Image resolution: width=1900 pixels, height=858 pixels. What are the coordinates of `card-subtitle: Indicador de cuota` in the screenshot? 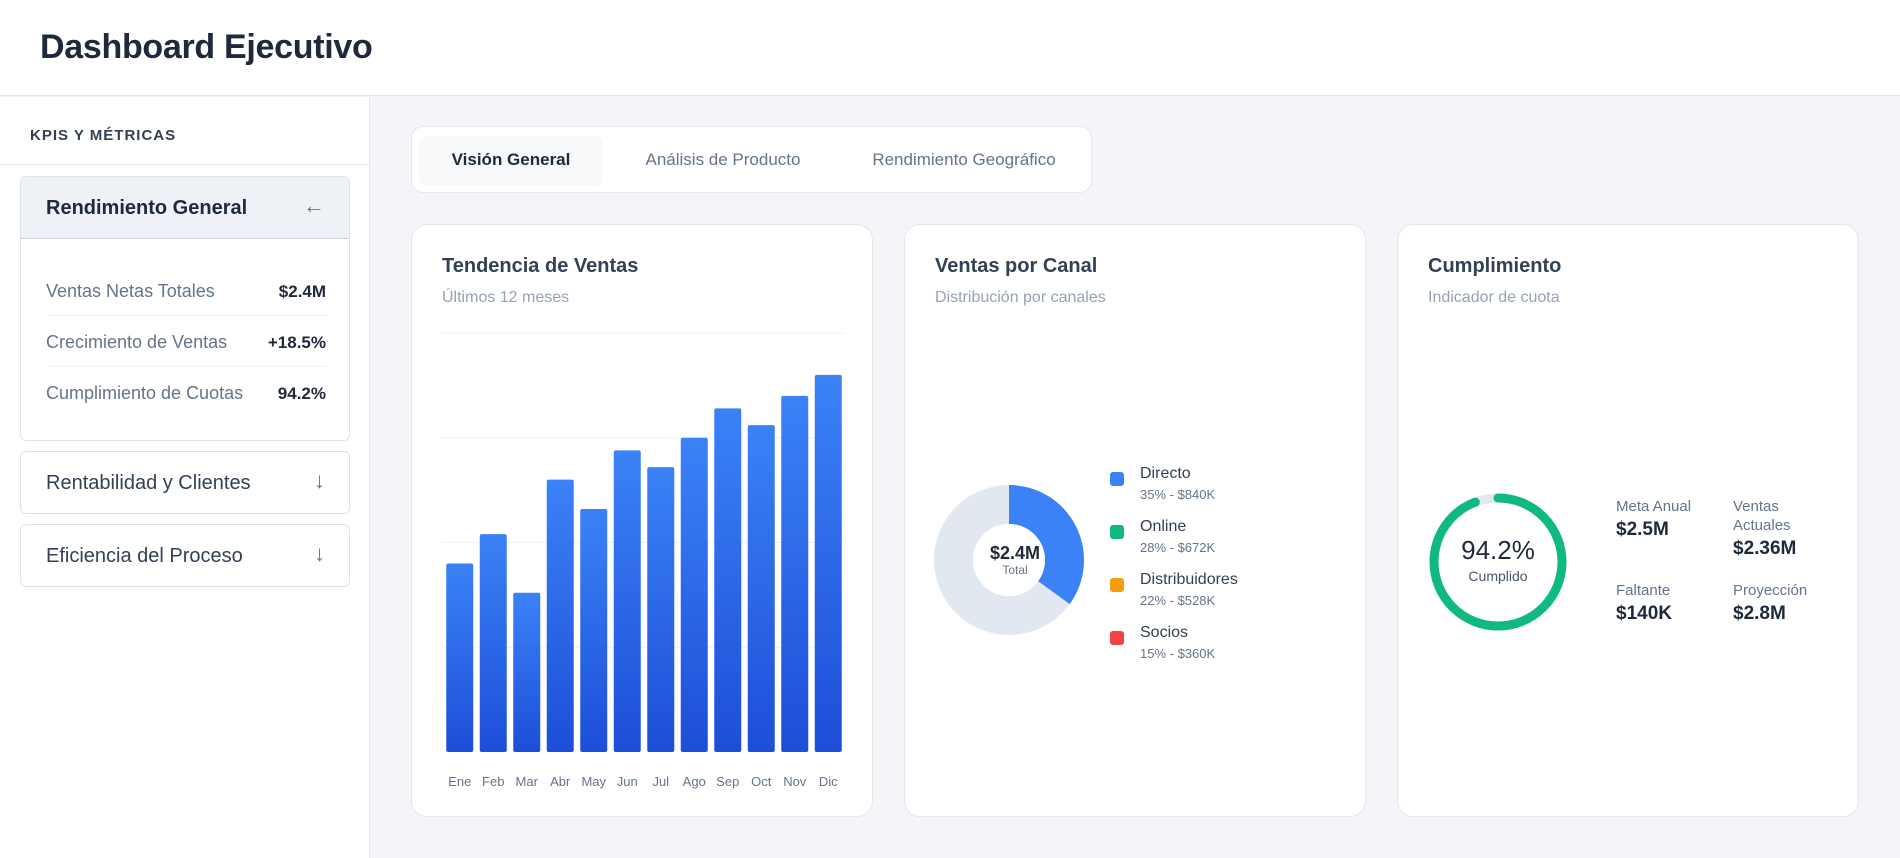 It's located at (1494, 297).